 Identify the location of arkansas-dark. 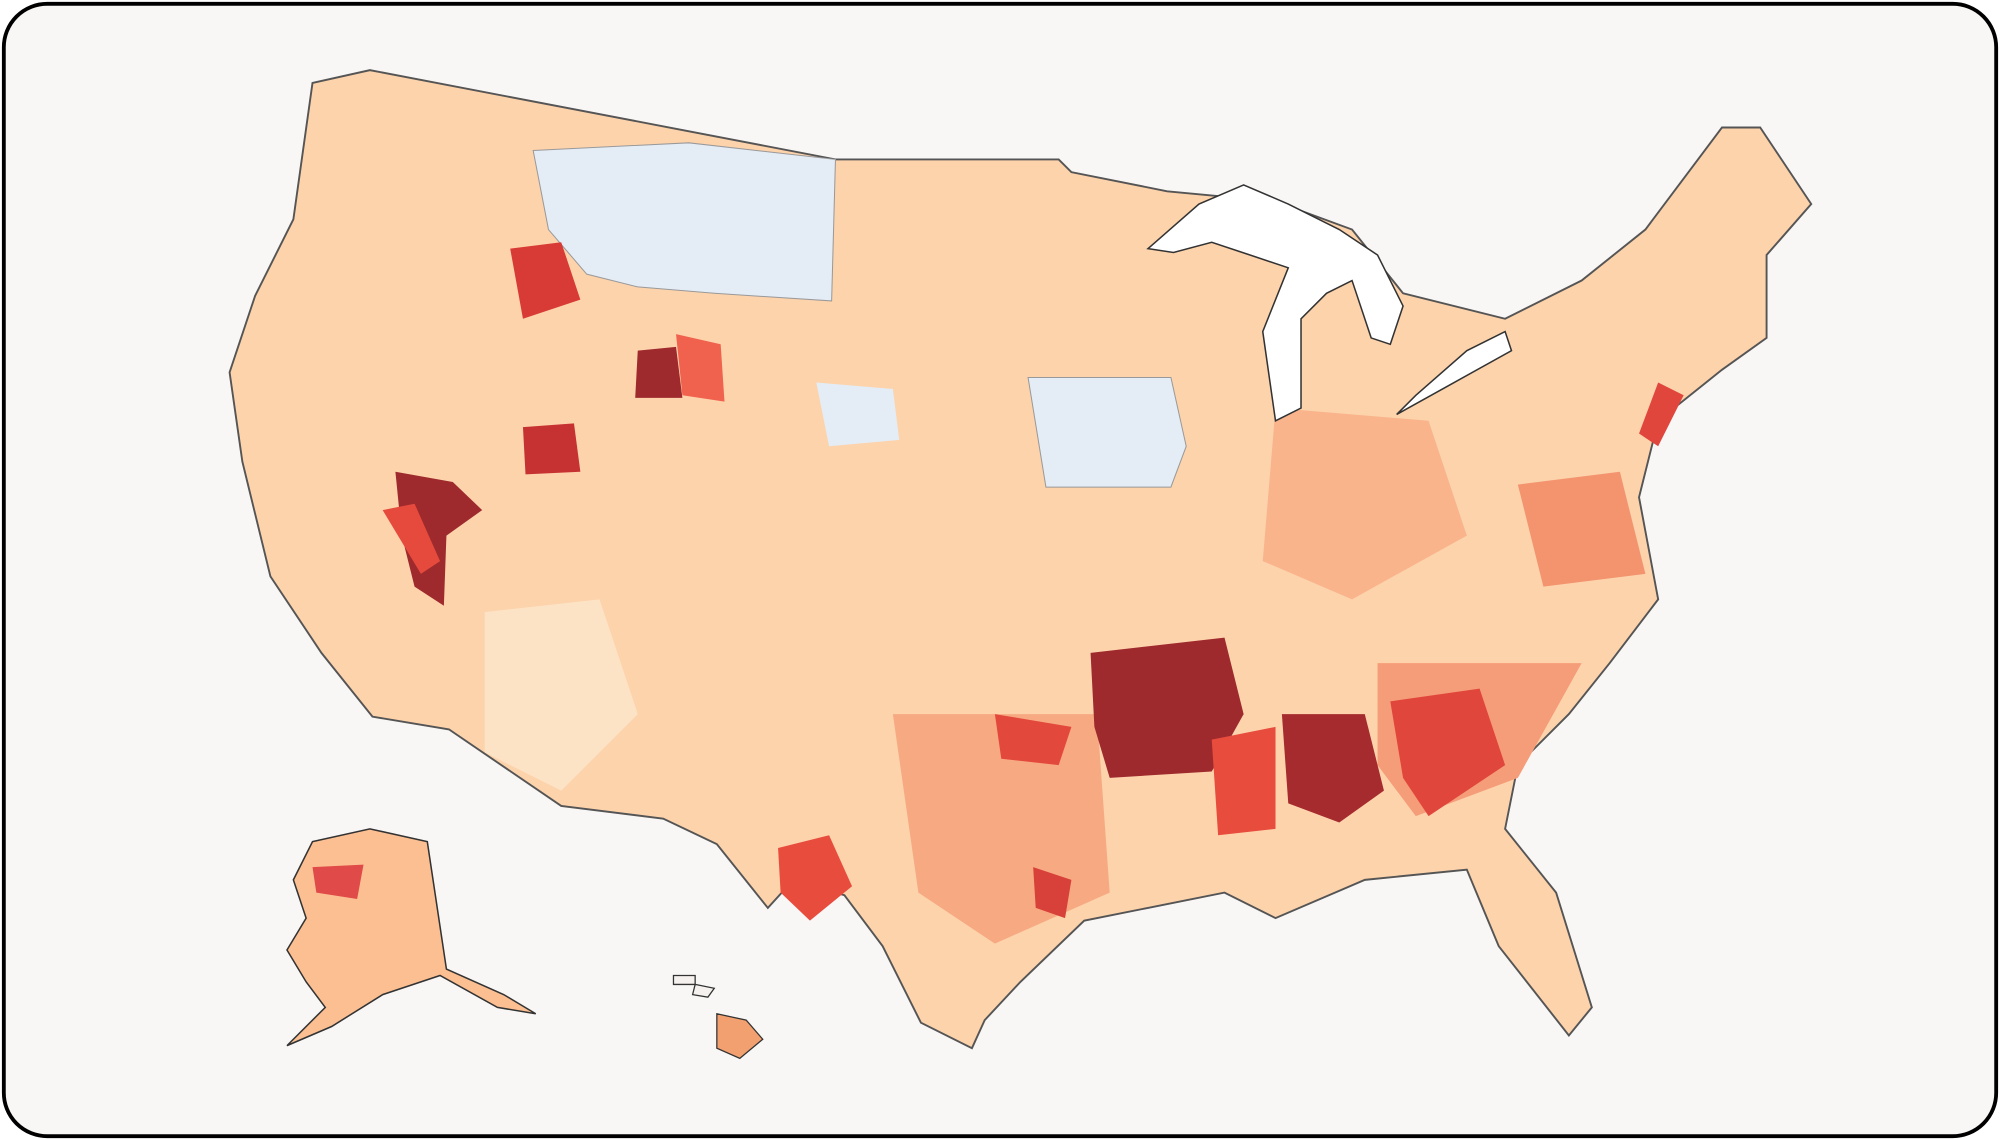
(1167, 707).